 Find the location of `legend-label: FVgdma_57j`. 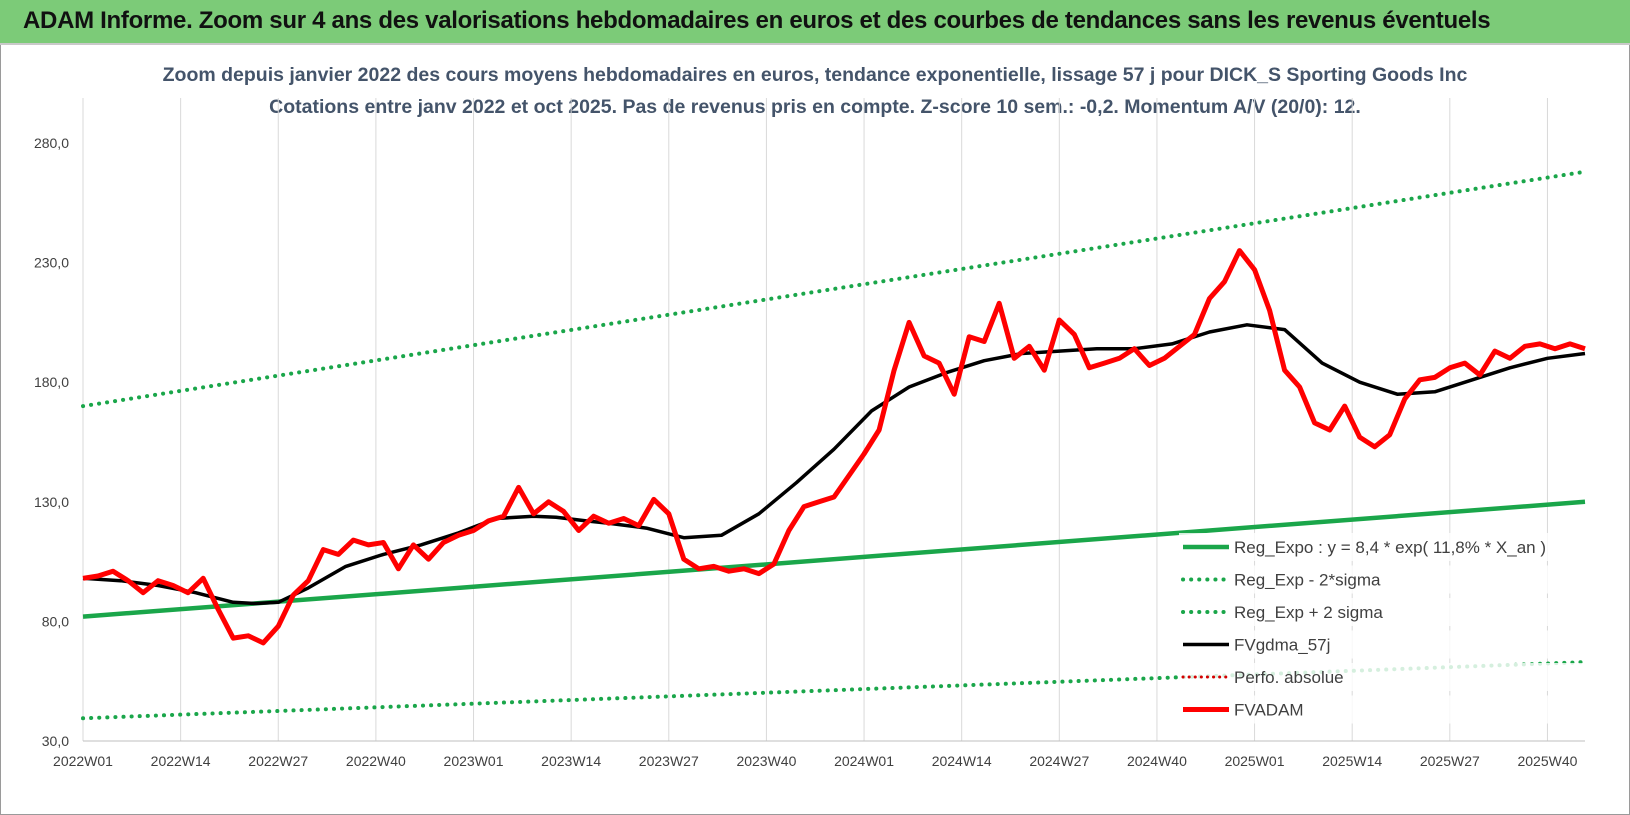

legend-label: FVgdma_57j is located at coordinates (1282, 645).